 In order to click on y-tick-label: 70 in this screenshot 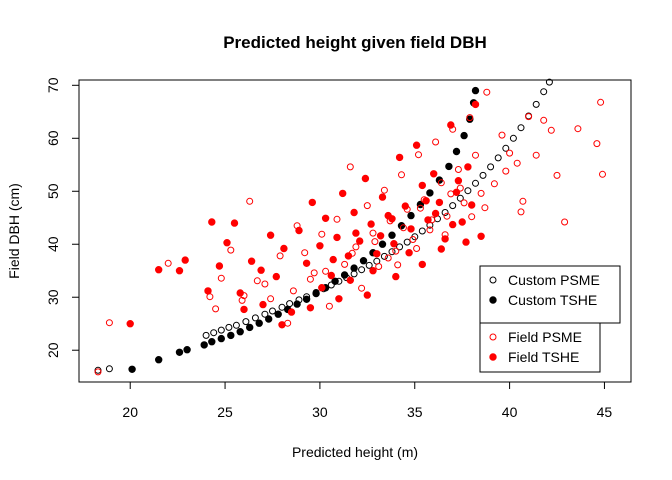, I will do `click(53, 85)`.